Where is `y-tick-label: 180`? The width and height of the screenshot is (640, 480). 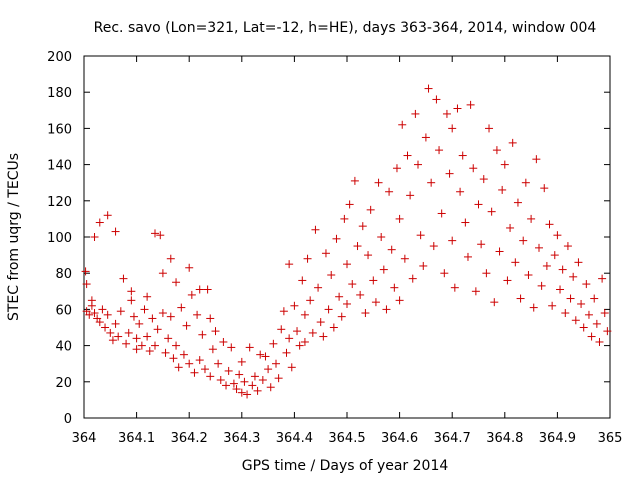 y-tick-label: 180 is located at coordinates (59, 93).